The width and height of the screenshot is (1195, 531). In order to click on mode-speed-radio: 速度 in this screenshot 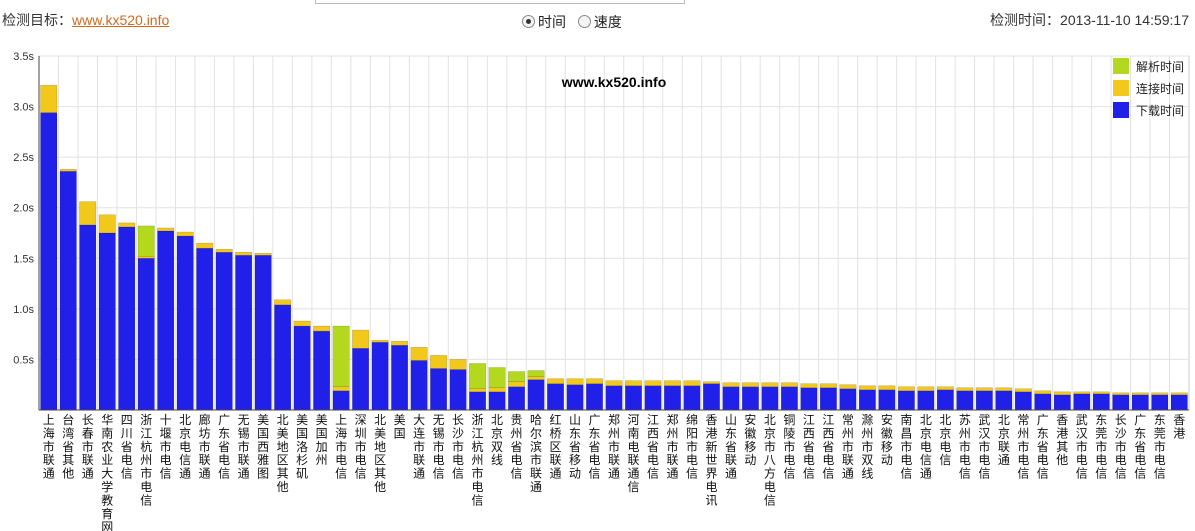, I will do `click(599, 22)`.